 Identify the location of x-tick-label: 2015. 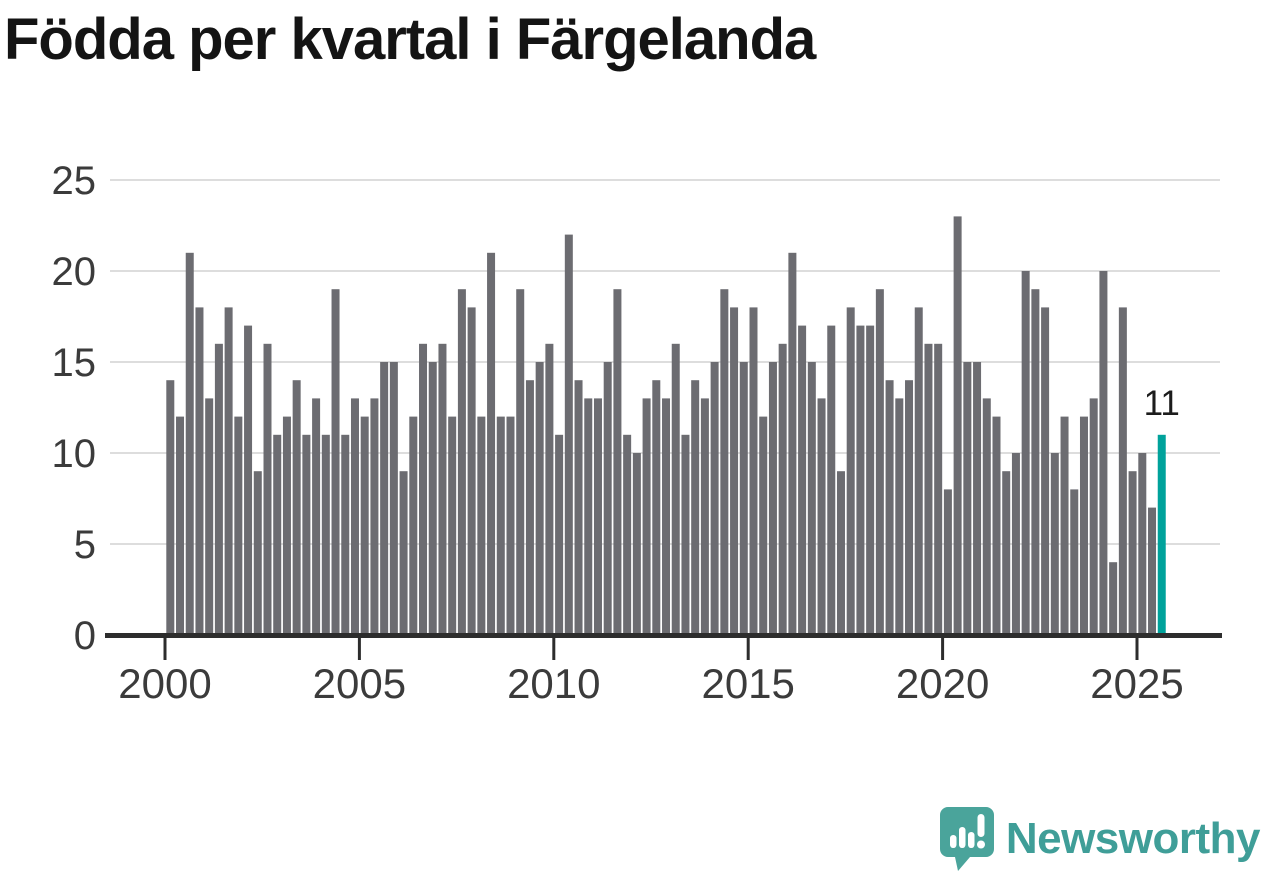
(747, 683).